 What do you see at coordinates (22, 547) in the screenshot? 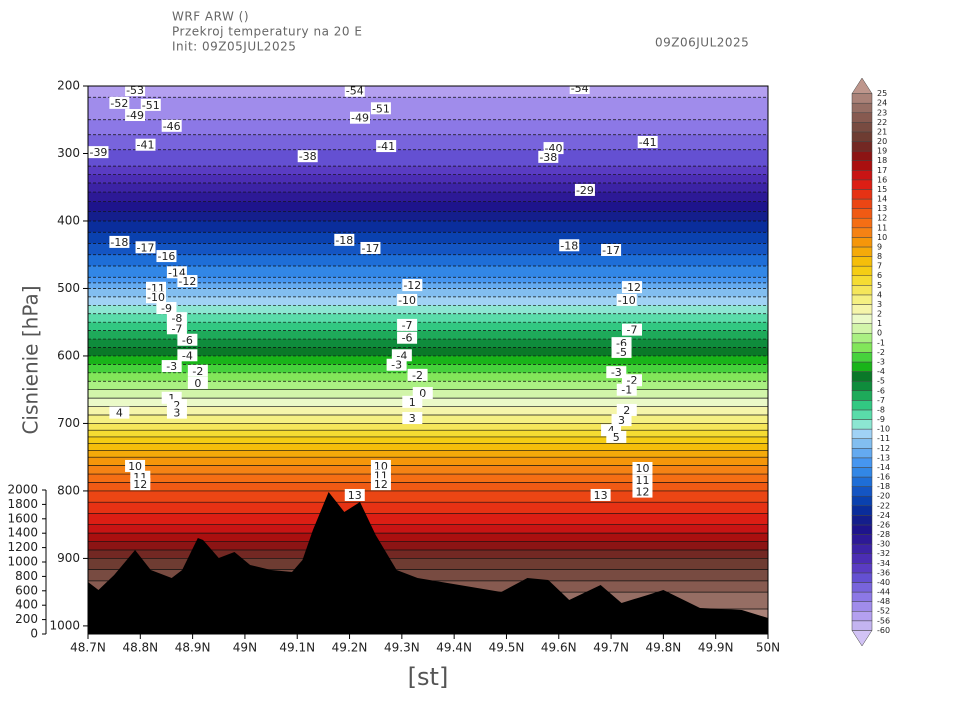
I see `y2-tick-label: 1200` at bounding box center [22, 547].